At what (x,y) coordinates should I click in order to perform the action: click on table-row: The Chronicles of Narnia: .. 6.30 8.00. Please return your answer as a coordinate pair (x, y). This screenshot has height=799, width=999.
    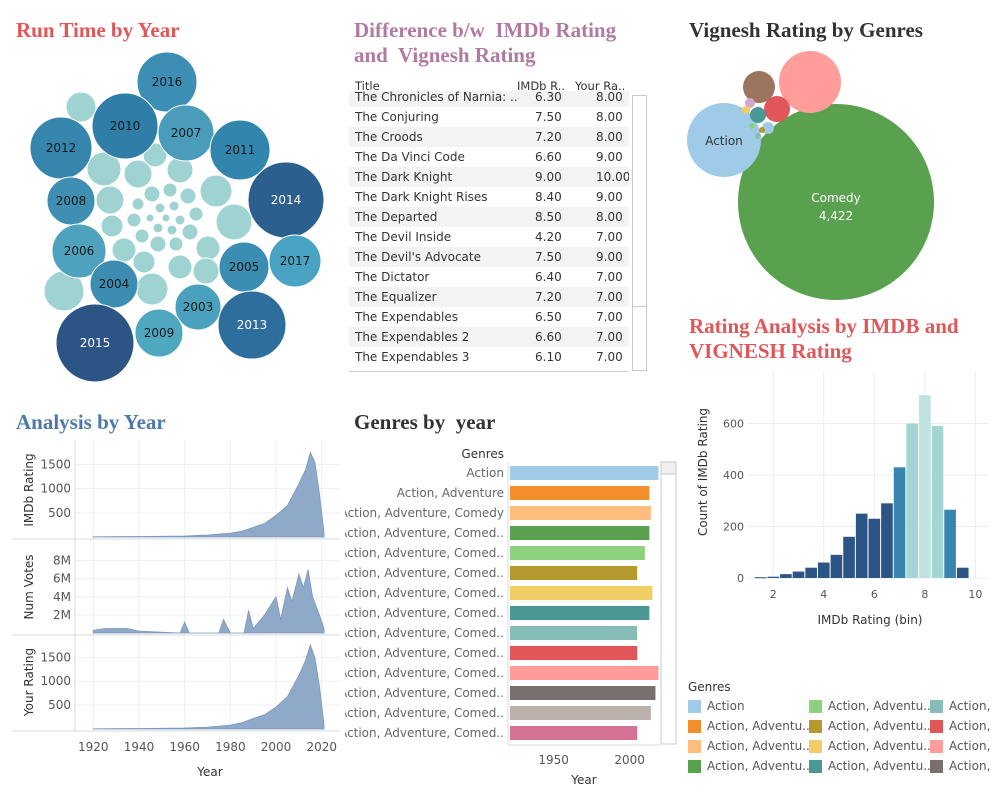
    Looking at the image, I should click on (489, 99).